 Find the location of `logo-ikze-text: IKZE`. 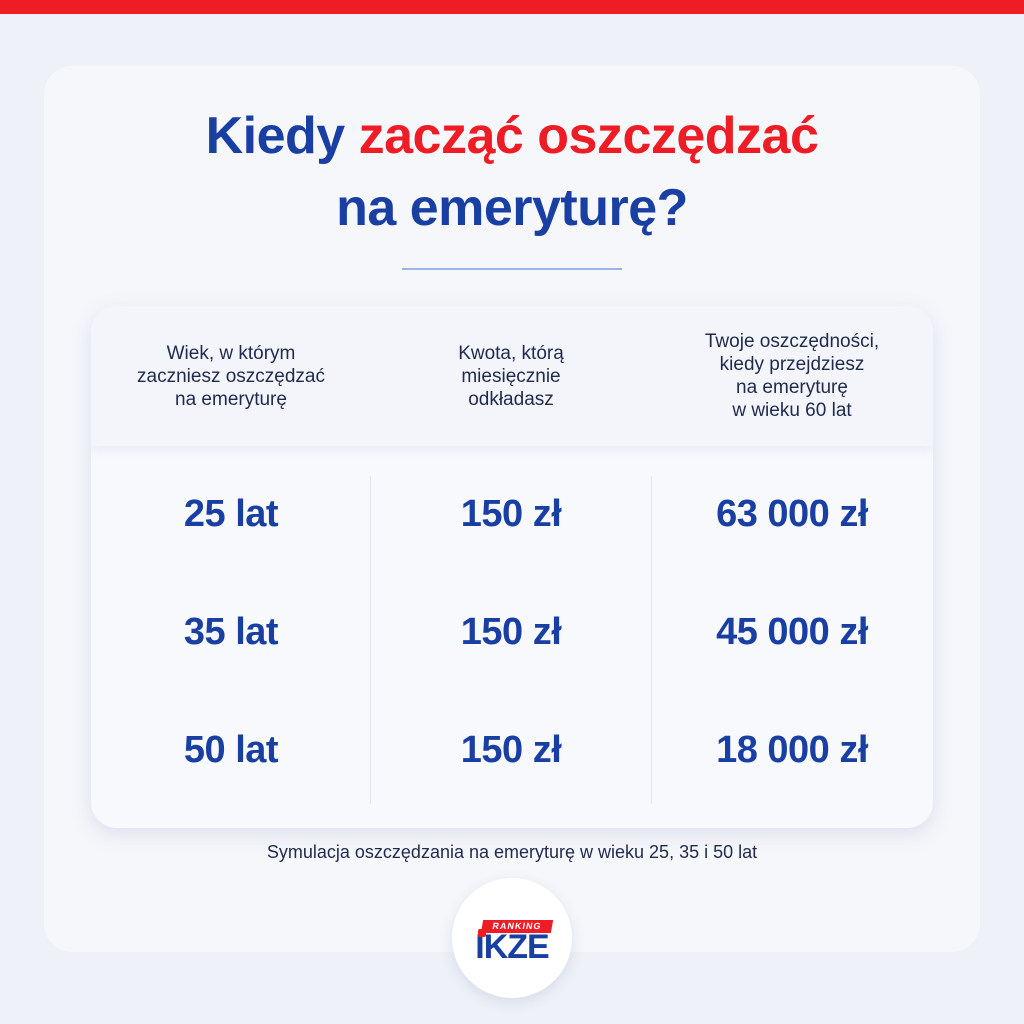

logo-ikze-text: IKZE is located at coordinates (512, 947).